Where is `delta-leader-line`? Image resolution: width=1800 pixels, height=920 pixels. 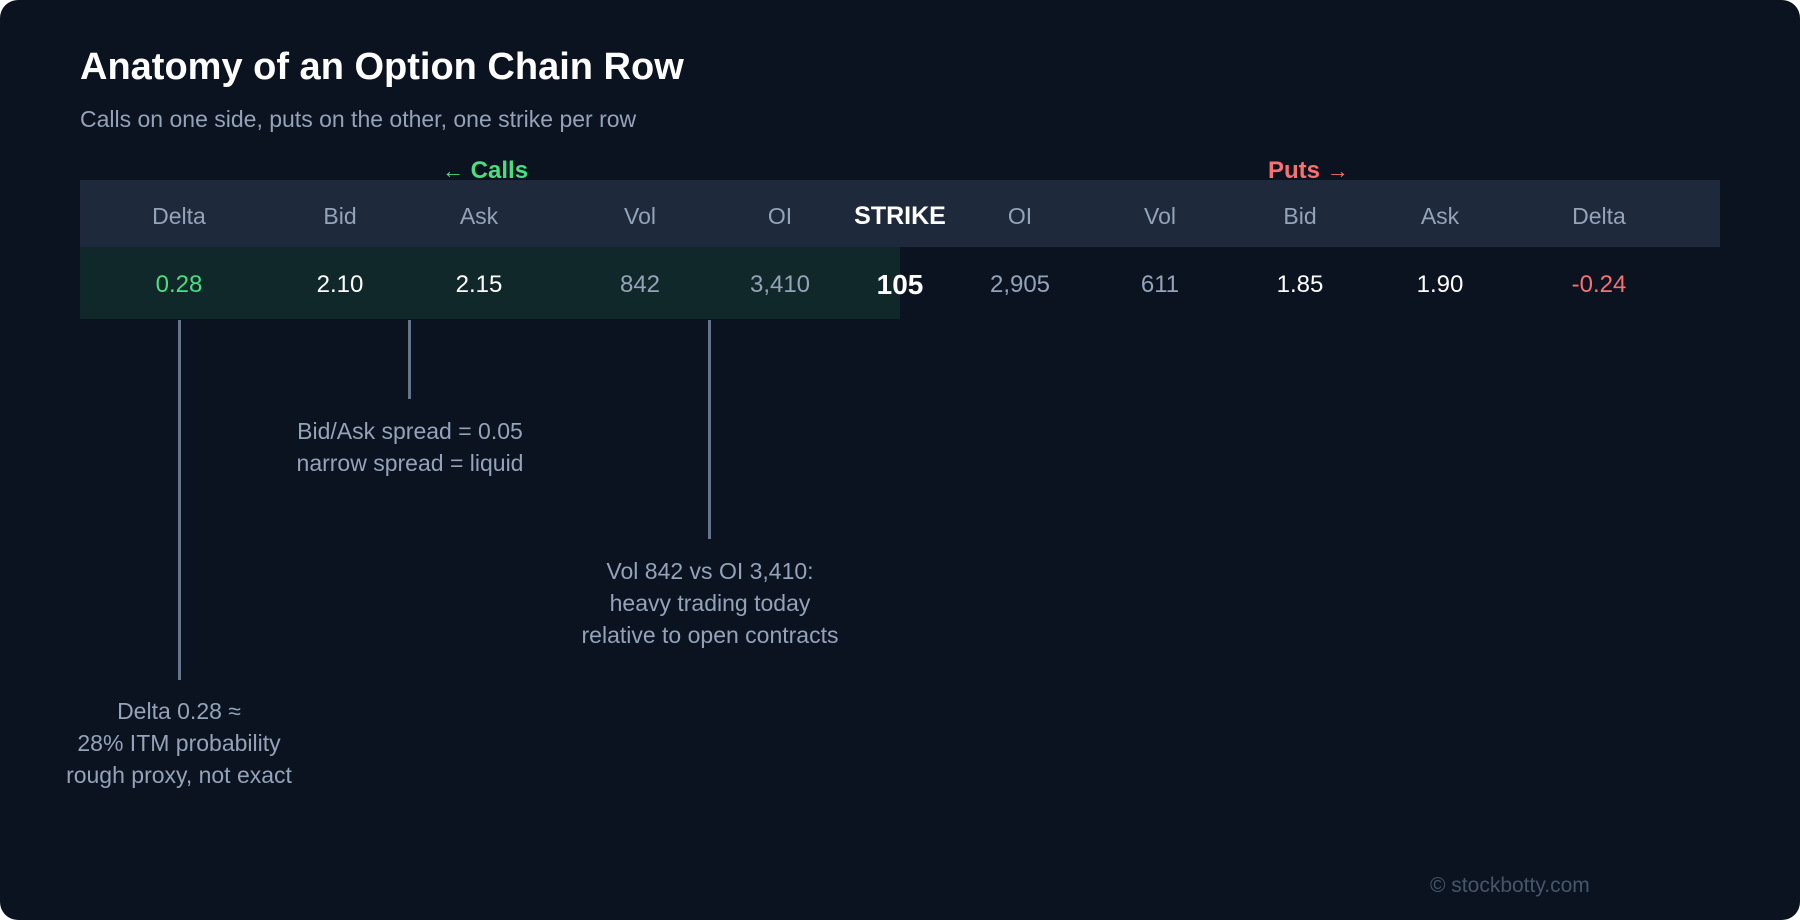 delta-leader-line is located at coordinates (179, 500).